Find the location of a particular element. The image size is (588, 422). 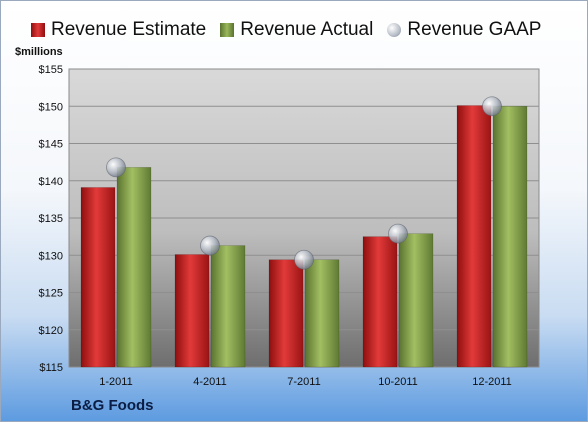

legend-swatch-revenue-actual is located at coordinates (227, 30).